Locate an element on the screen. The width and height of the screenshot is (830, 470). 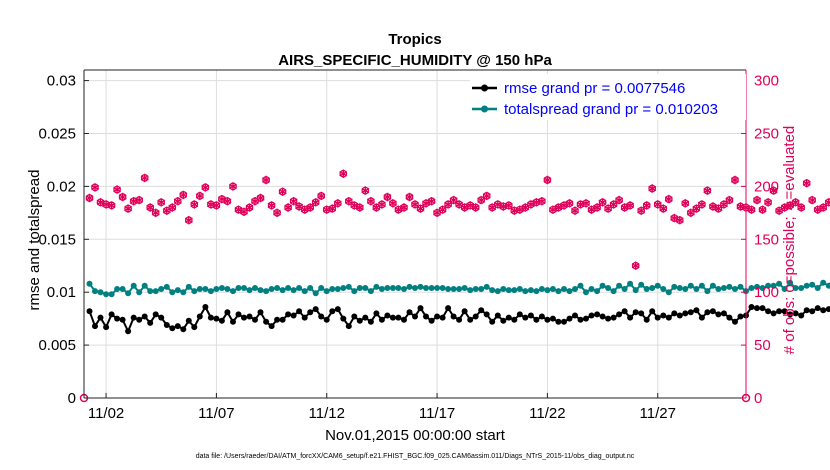
legend-rmse-label: rmse grand pr = 0.0077546 is located at coordinates (594, 88).